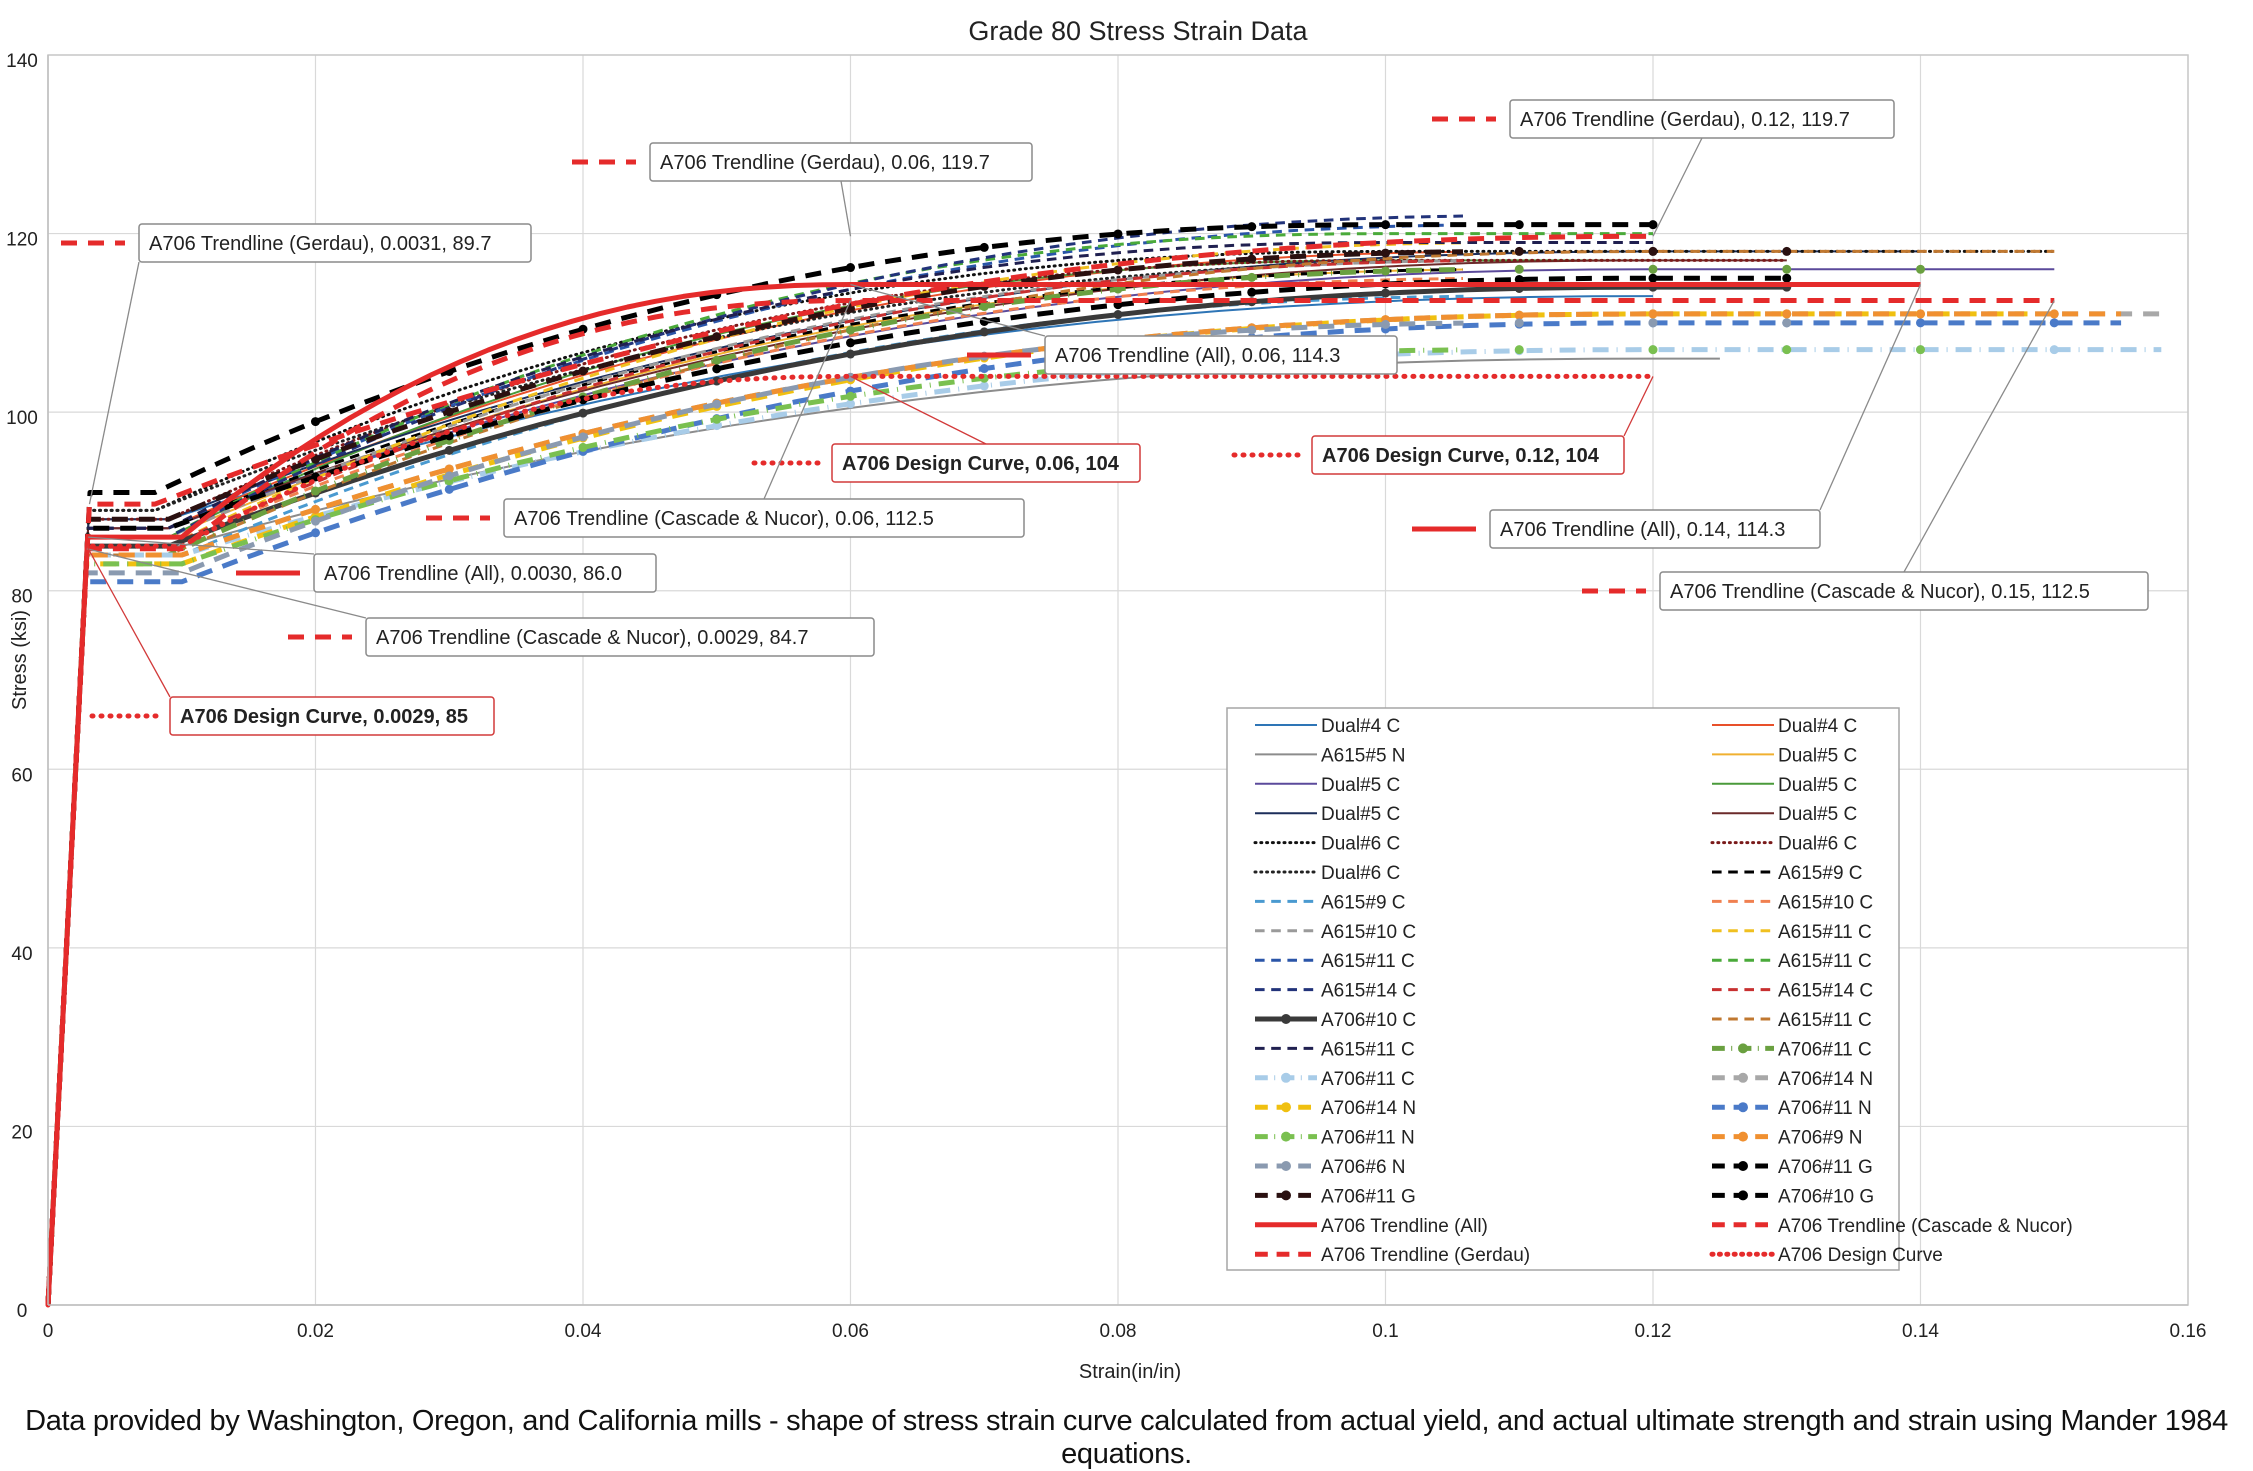 This screenshot has width=2253, height=1471. What do you see at coordinates (1368, 1196) in the screenshot?
I see `legend-label: A706#11 G` at bounding box center [1368, 1196].